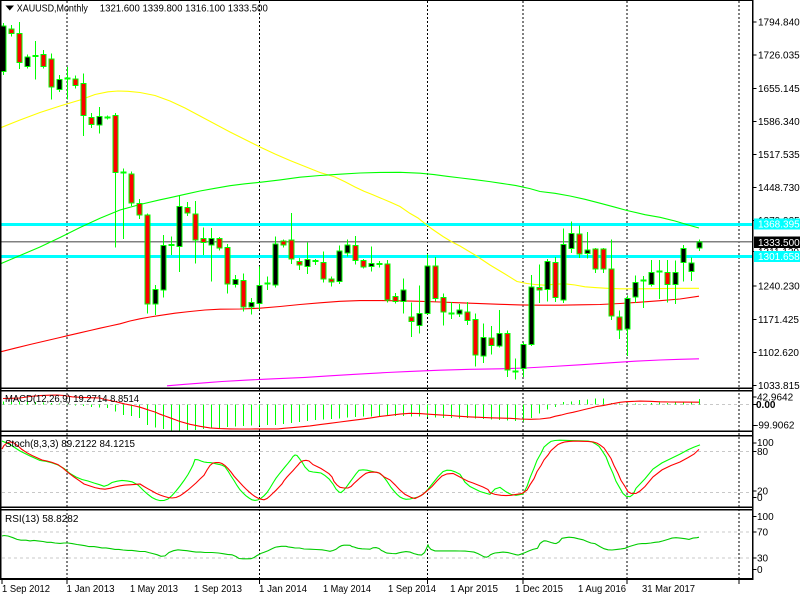  What do you see at coordinates (154, 589) in the screenshot?
I see `svg-text: 1 May 2013` at bounding box center [154, 589].